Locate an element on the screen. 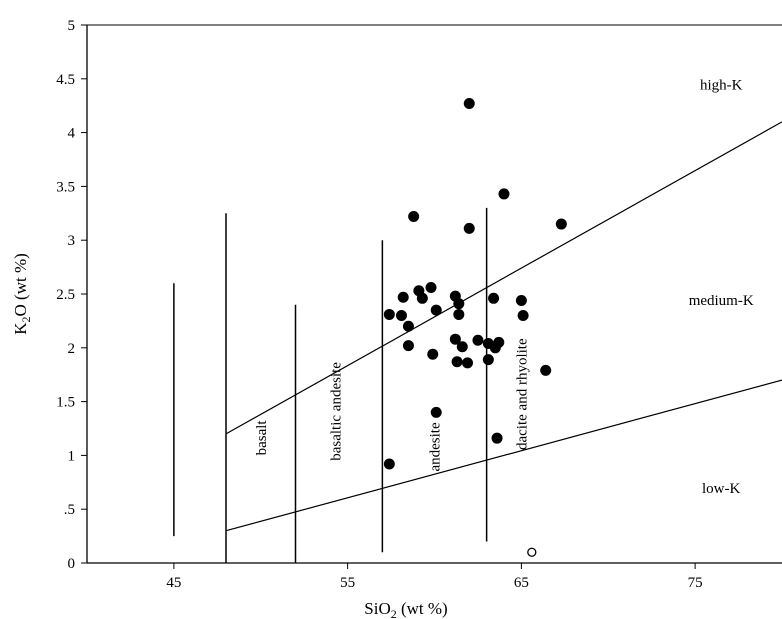 This screenshot has width=782, height=619. y-tick-label: 1 is located at coordinates (72, 456).